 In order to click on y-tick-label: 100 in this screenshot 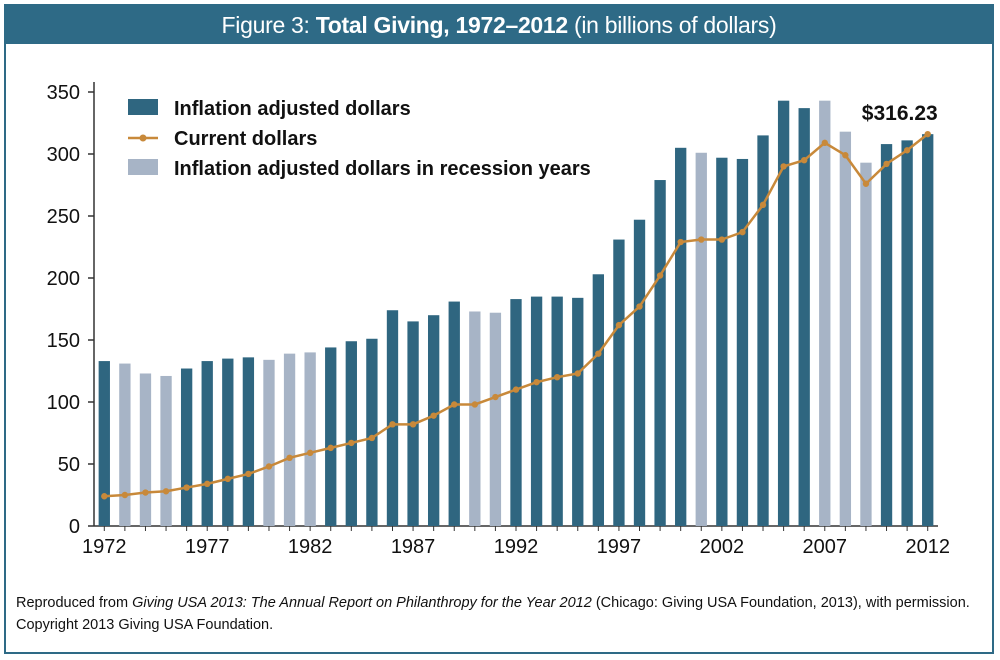, I will do `click(63, 403)`.